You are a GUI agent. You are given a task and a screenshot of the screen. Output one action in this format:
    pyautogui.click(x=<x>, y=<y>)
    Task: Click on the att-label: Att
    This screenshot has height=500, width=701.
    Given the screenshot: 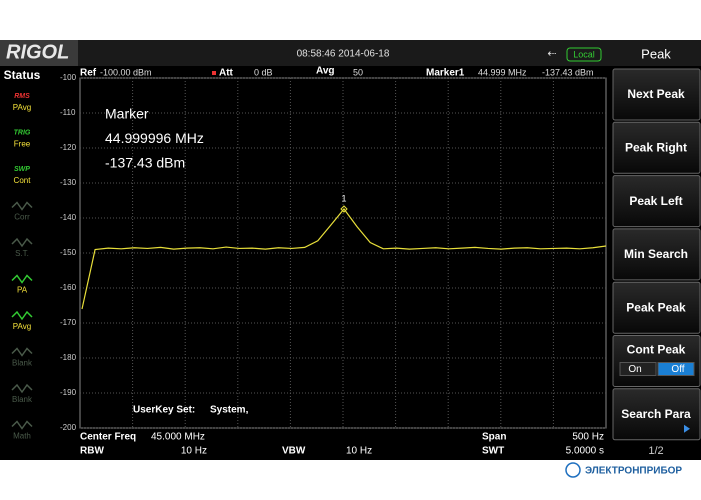 What is the action you would take?
    pyautogui.click(x=226, y=73)
    